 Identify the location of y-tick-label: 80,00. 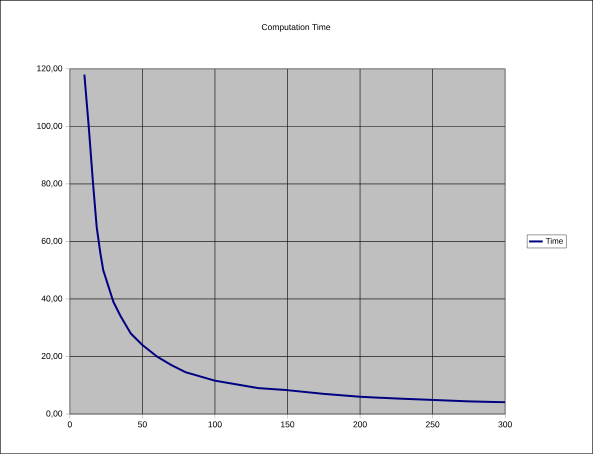
(52, 184).